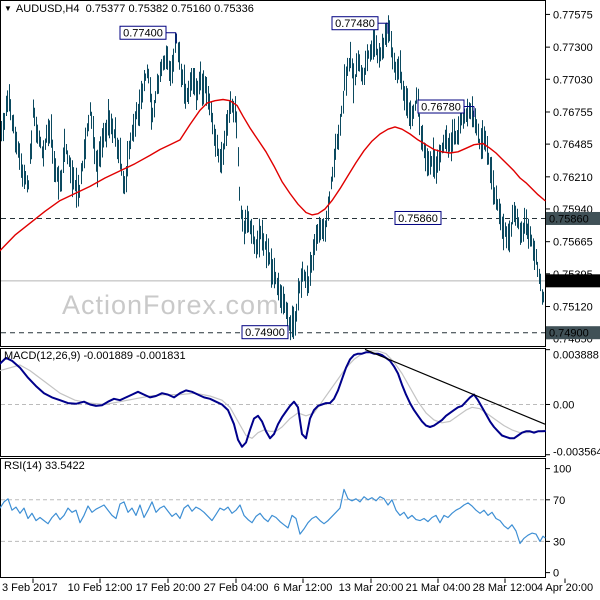 This screenshot has height=600, width=600. I want to click on y-axis-label: 0.003888, so click(576, 356).